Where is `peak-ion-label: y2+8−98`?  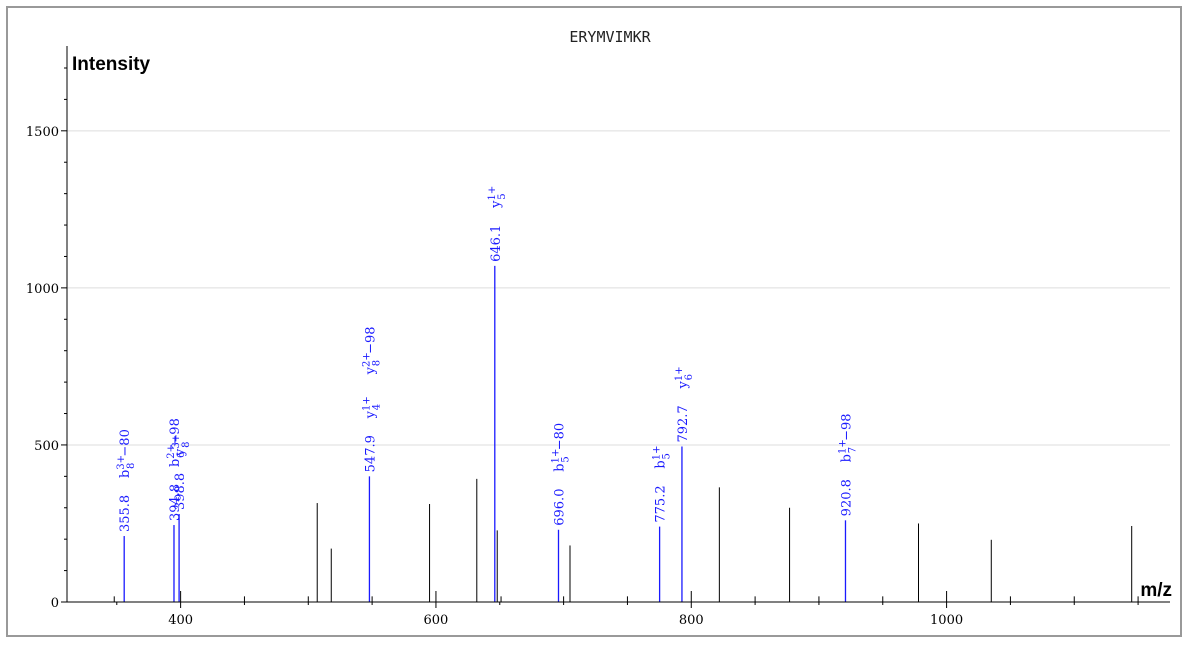
peak-ion-label: y2+8−98 is located at coordinates (371, 350).